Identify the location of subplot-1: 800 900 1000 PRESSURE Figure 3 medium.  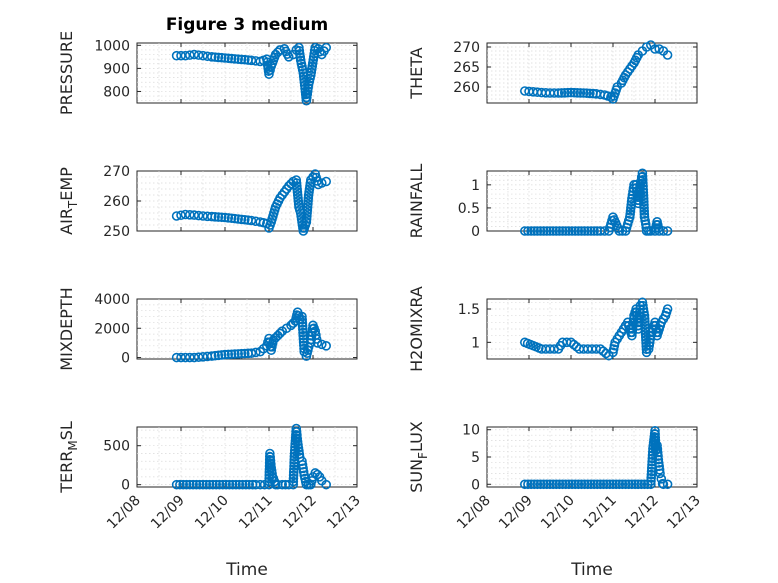
(207, 65).